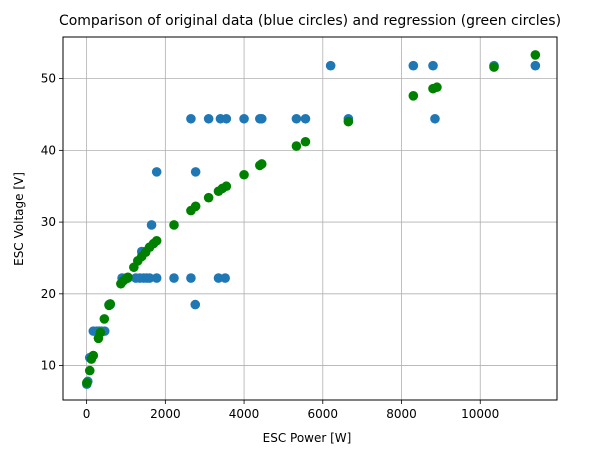 Image resolution: width=615 pixels, height=455 pixels. What do you see at coordinates (401, 414) in the screenshot?
I see `x-tick-label: 8000` at bounding box center [401, 414].